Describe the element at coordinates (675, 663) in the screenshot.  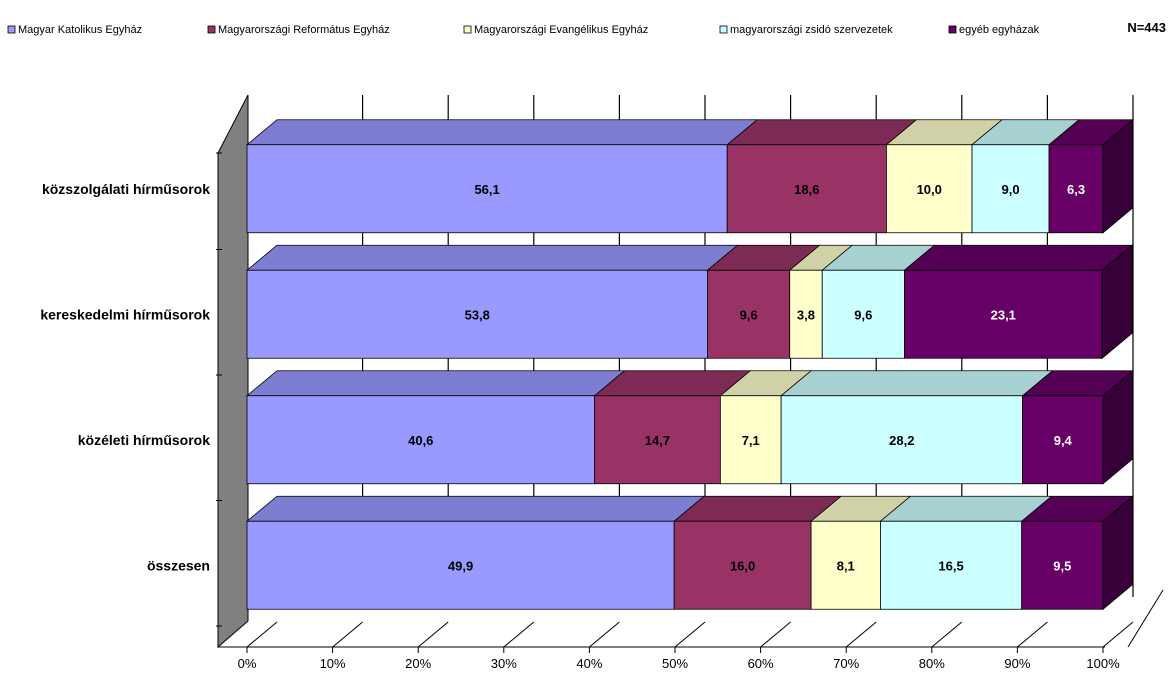
I see `x-tick-label: 50%` at that location.